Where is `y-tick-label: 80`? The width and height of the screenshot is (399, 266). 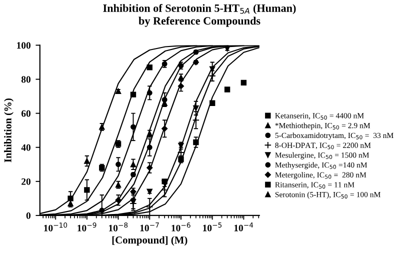 y-tick-label: 80 is located at coordinates (25, 79).